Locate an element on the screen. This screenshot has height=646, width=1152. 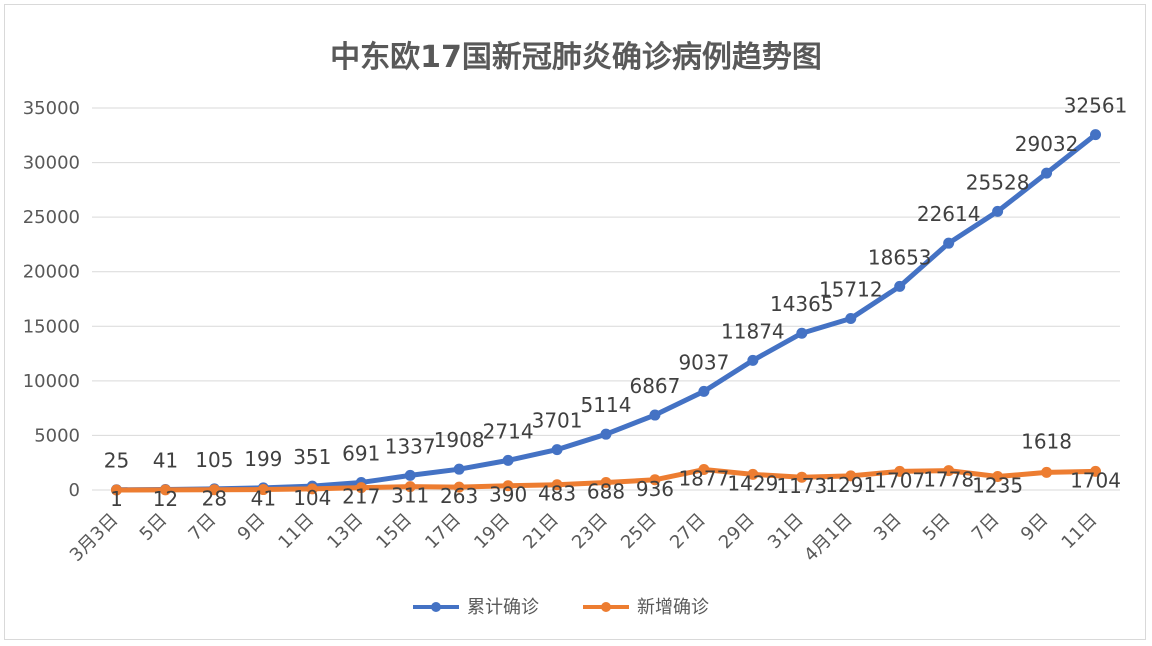
legend-item-cumulative: 累计确诊 is located at coordinates (476, 607).